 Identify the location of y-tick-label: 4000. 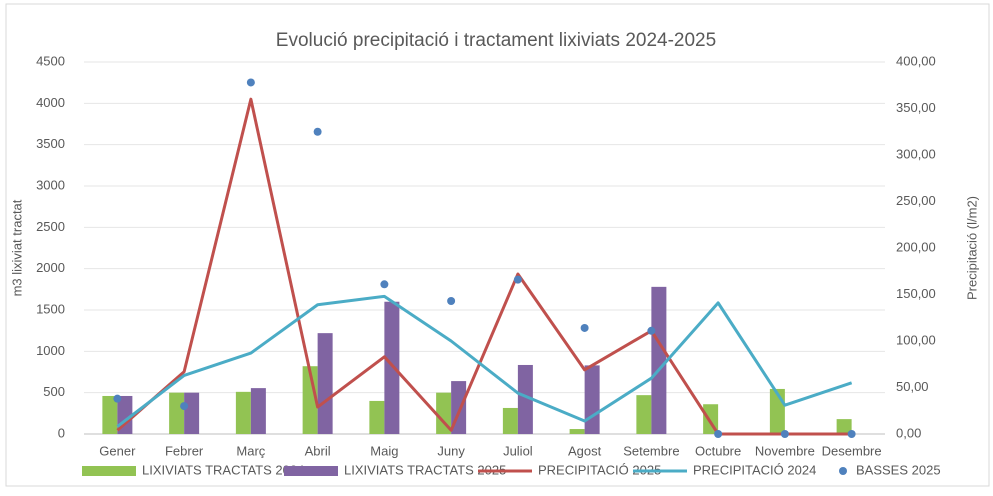
(50, 102).